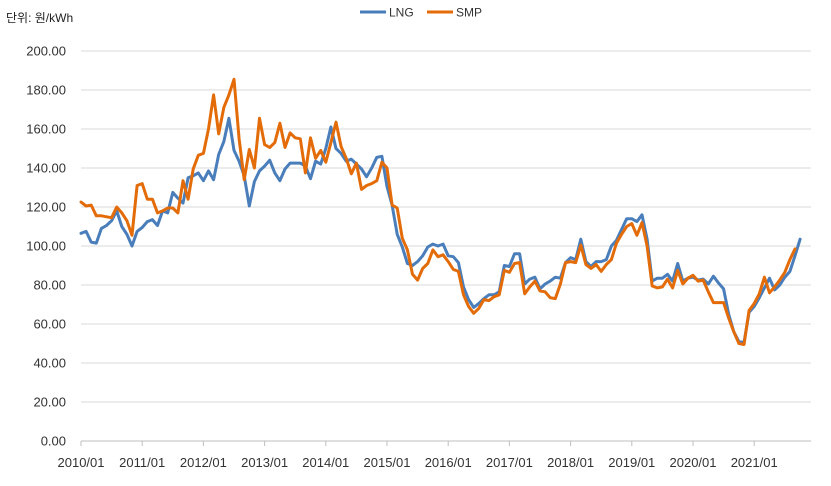 The width and height of the screenshot is (831, 486). Describe the element at coordinates (49, 402) in the screenshot. I see `y-tick-label: 20.00` at that location.